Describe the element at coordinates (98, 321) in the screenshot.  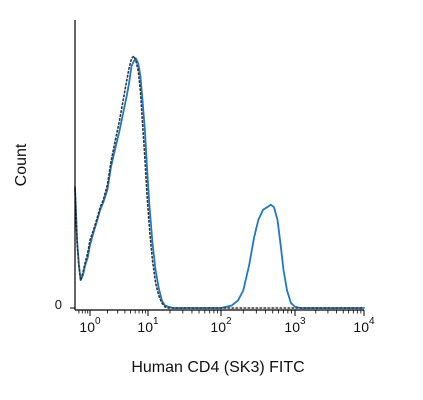
I see `x-tick-exponent-0: 0` at that location.